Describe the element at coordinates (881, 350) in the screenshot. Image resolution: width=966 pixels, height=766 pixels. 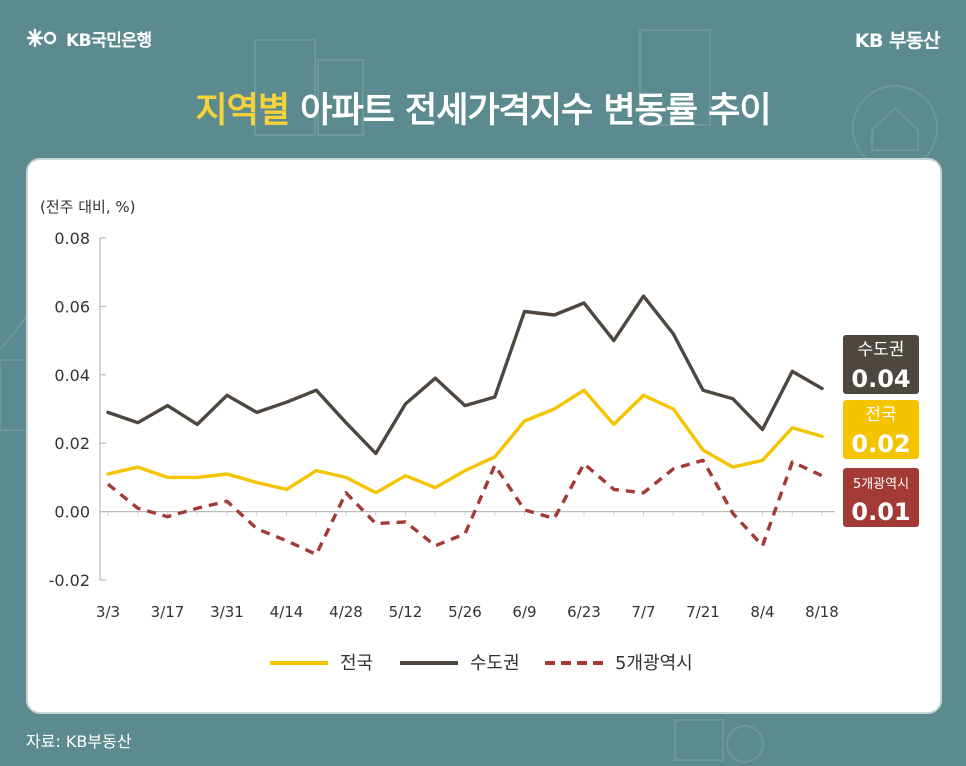
I see `end-label-name-capital: 수도권` at that location.